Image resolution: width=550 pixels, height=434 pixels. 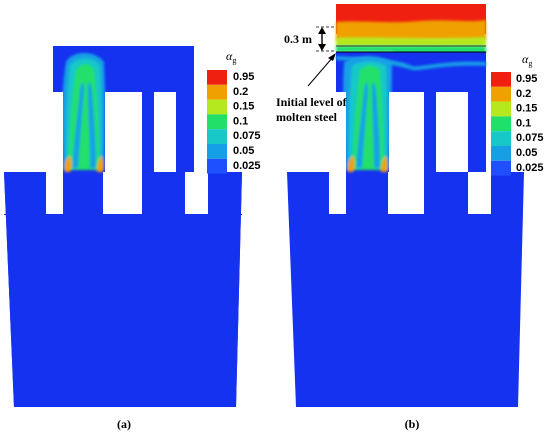 What do you see at coordinates (243, 107) in the screenshot?
I see `panel-a-legend-tick: 0.15` at bounding box center [243, 107].